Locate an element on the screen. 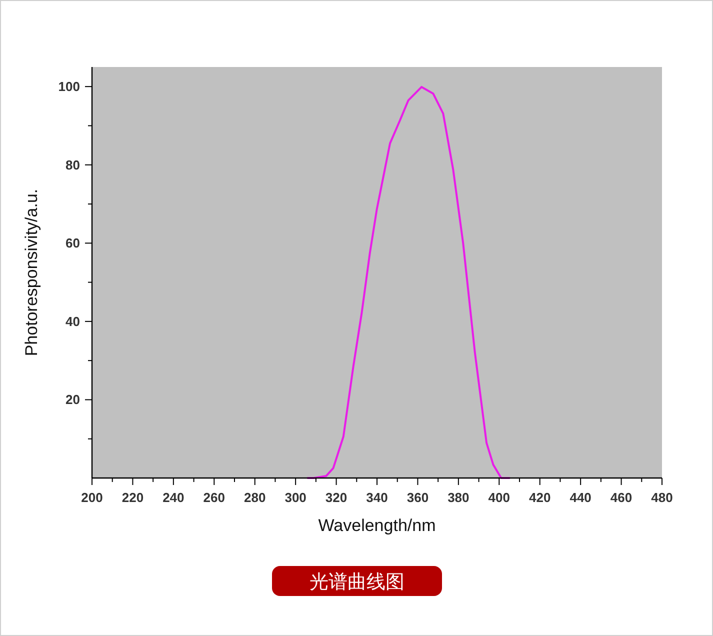 The image size is (713, 636). x-tick-label: 420 is located at coordinates (540, 497).